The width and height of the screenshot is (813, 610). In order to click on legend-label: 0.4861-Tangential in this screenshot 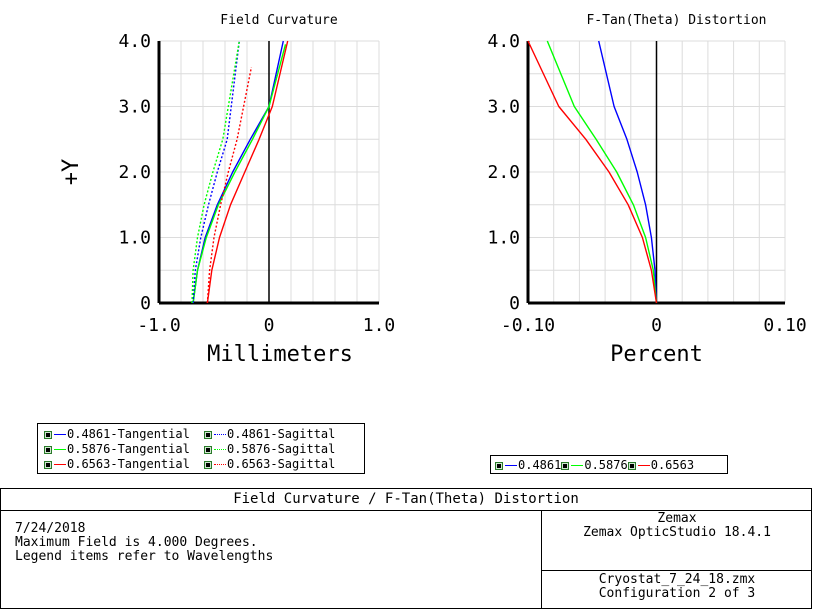, I will do `click(128, 434)`.